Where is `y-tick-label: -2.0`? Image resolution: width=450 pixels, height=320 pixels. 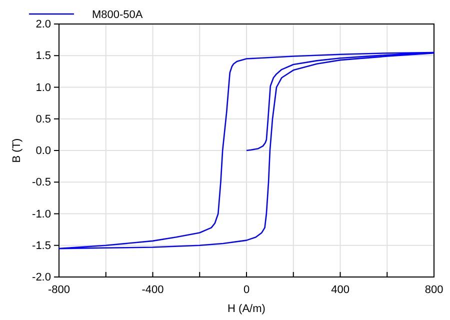
y-tick-label: -2.0 is located at coordinates (41, 278).